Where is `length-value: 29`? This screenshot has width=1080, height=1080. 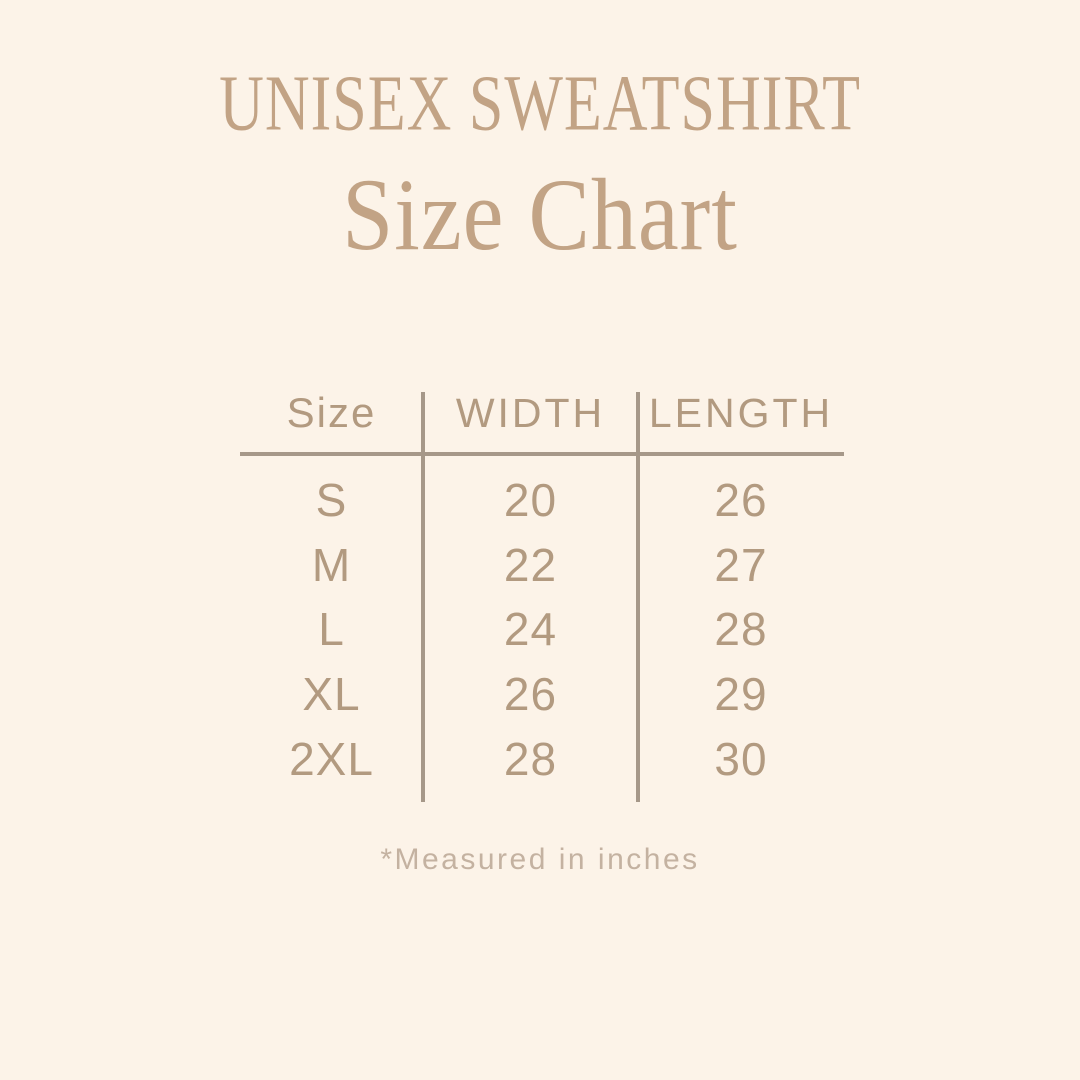
length-value: 29 is located at coordinates (741, 694).